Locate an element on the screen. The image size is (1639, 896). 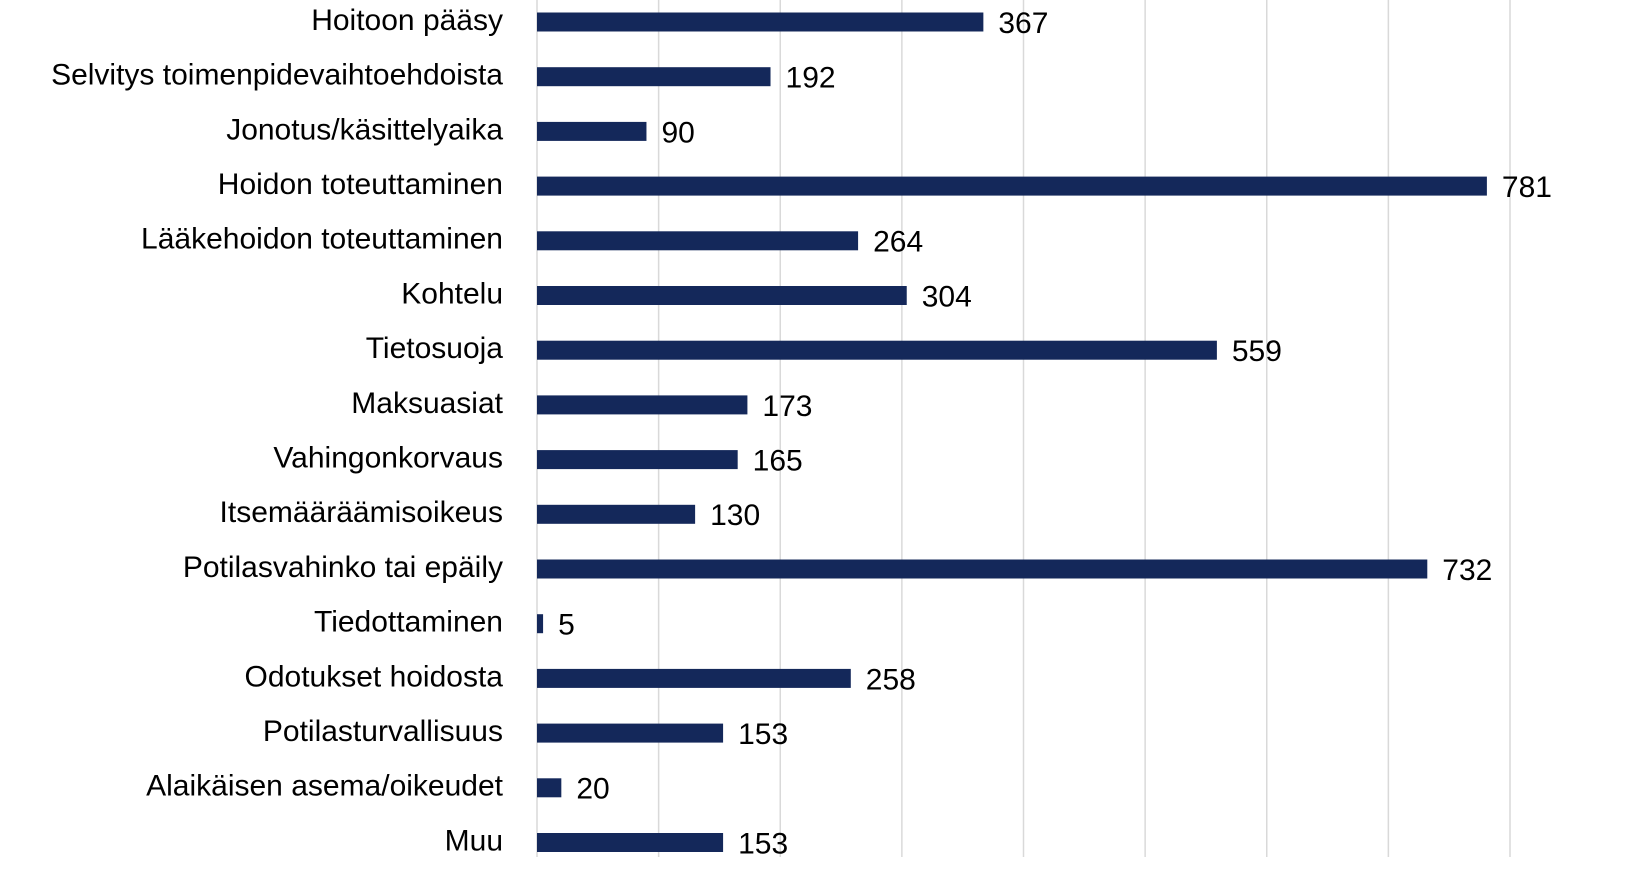
y-tick-label: Hoidon toteuttaminen is located at coordinates (360, 184).